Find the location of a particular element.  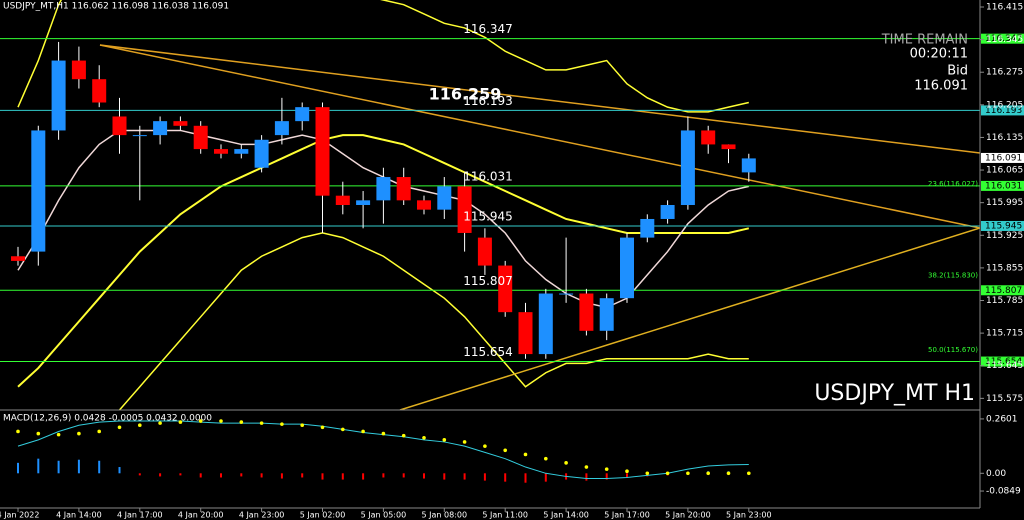

level-label: 115.945 is located at coordinates (488, 216).